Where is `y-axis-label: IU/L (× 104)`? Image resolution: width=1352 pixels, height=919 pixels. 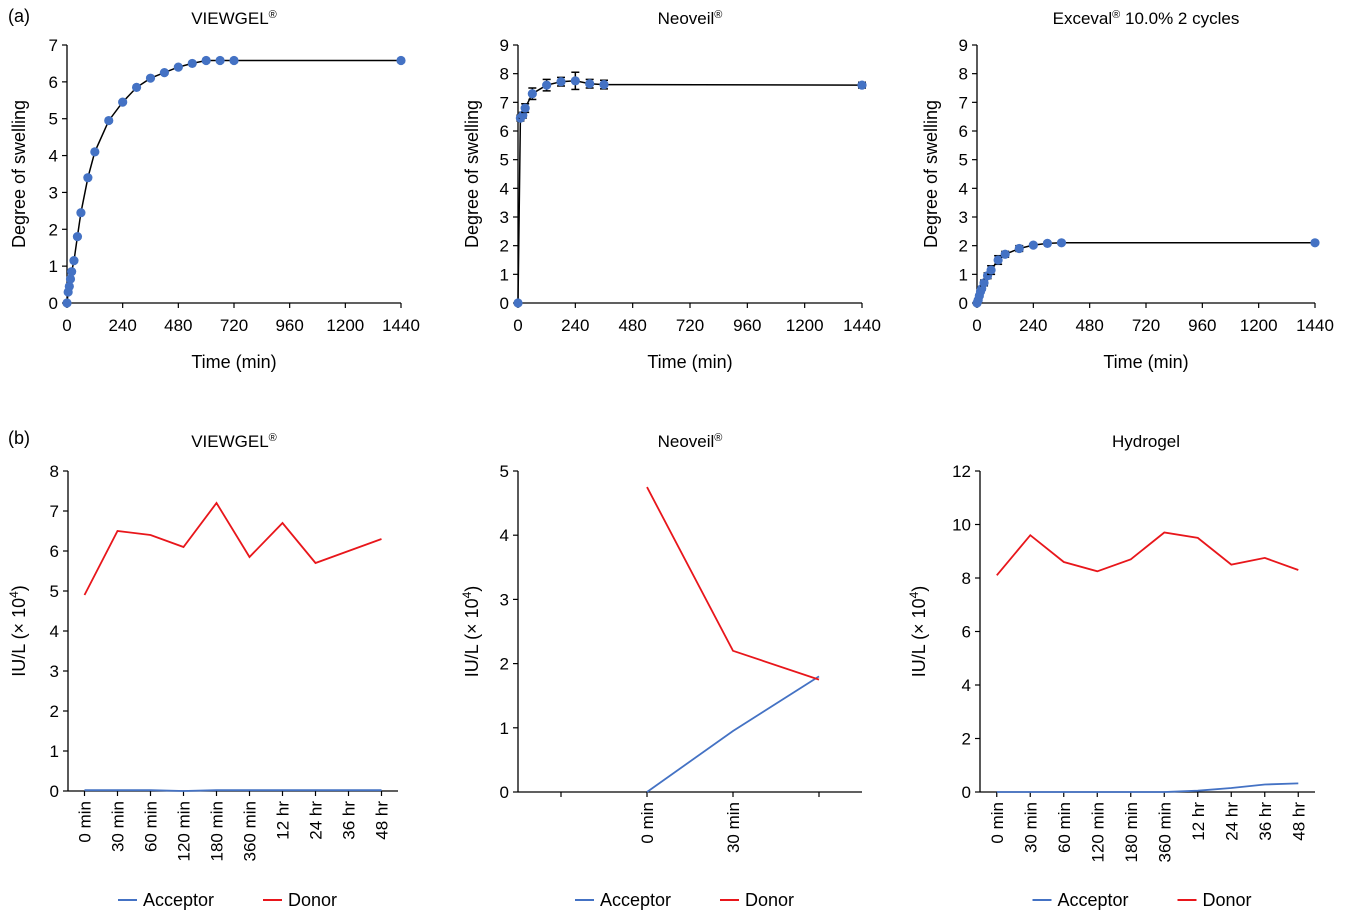
y-axis-label: IU/L (× 104) is located at coordinates (18, 631).